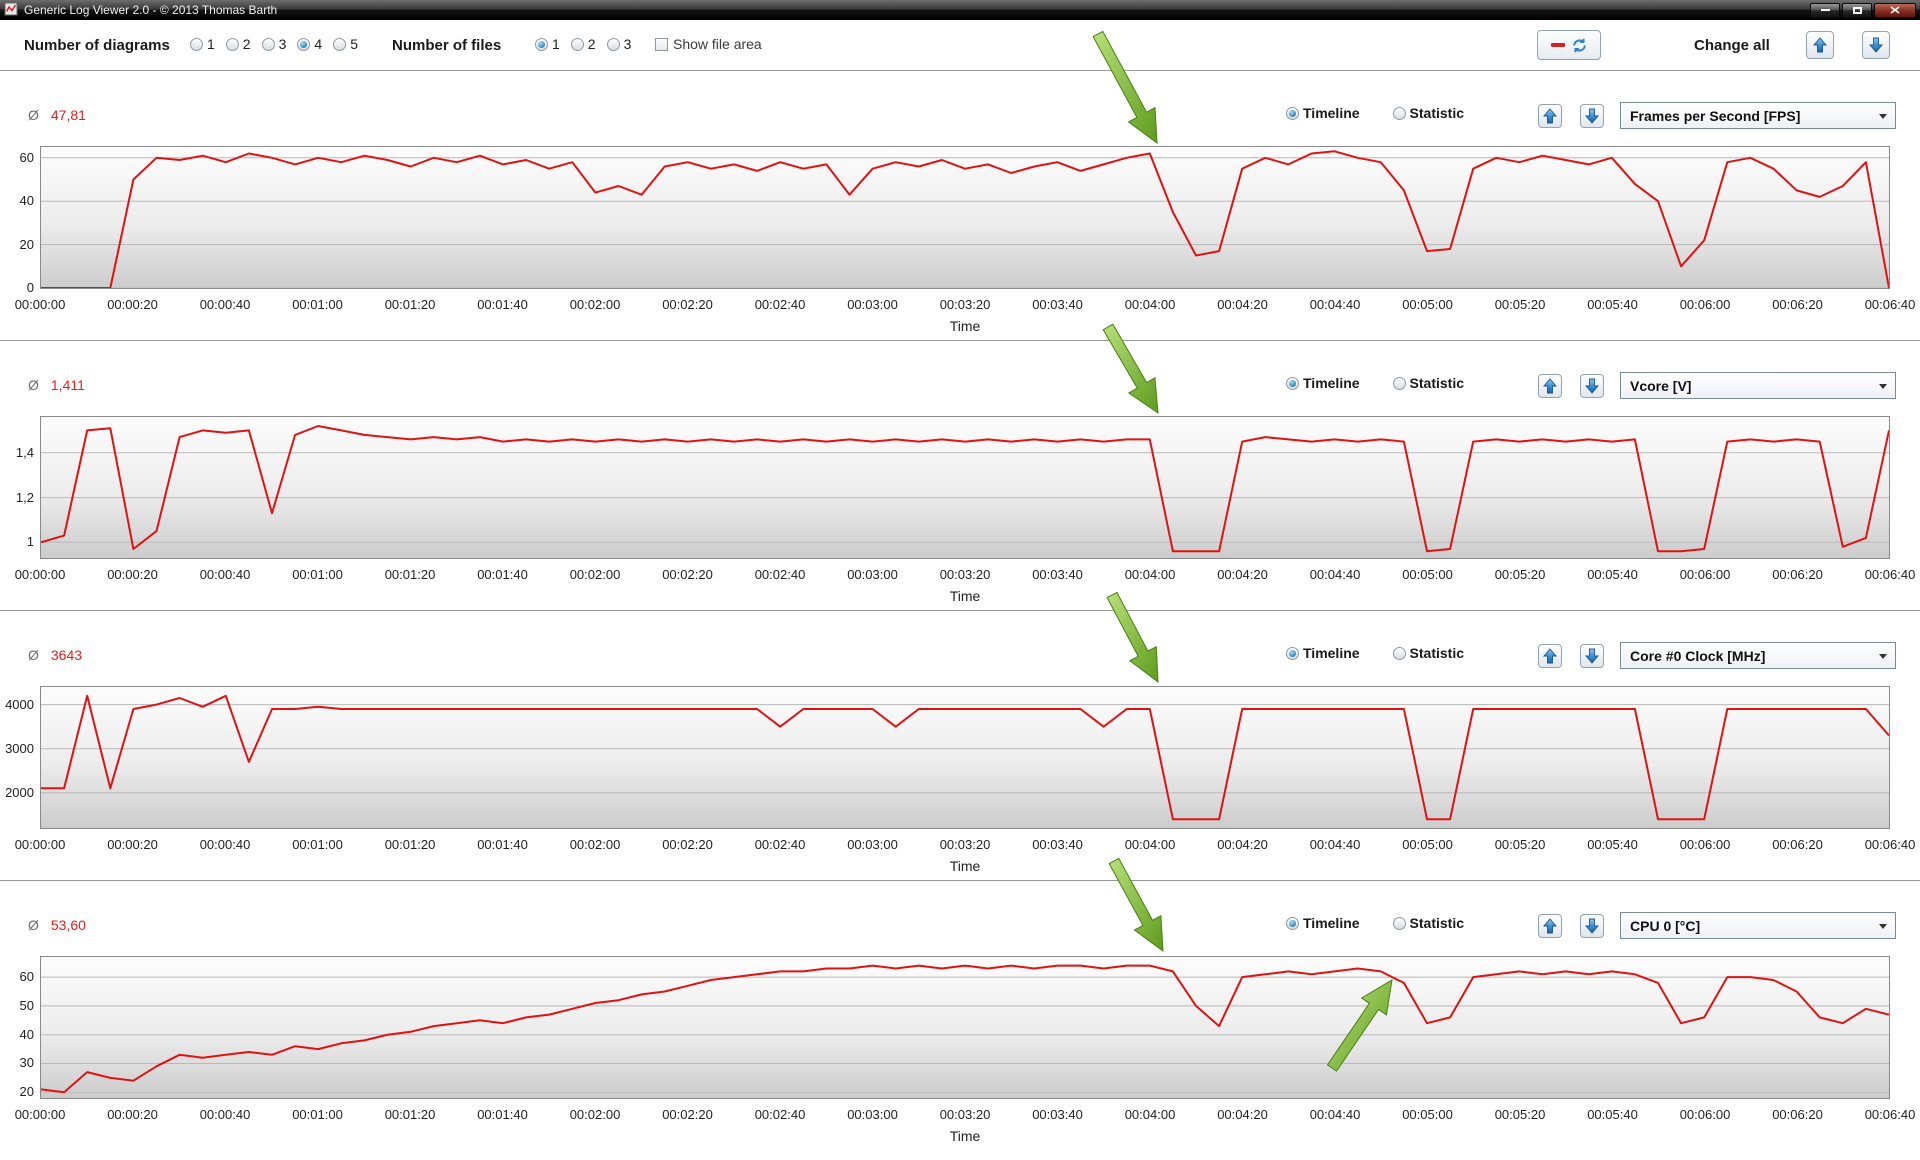  I want to click on change-all-up-button, so click(1820, 45).